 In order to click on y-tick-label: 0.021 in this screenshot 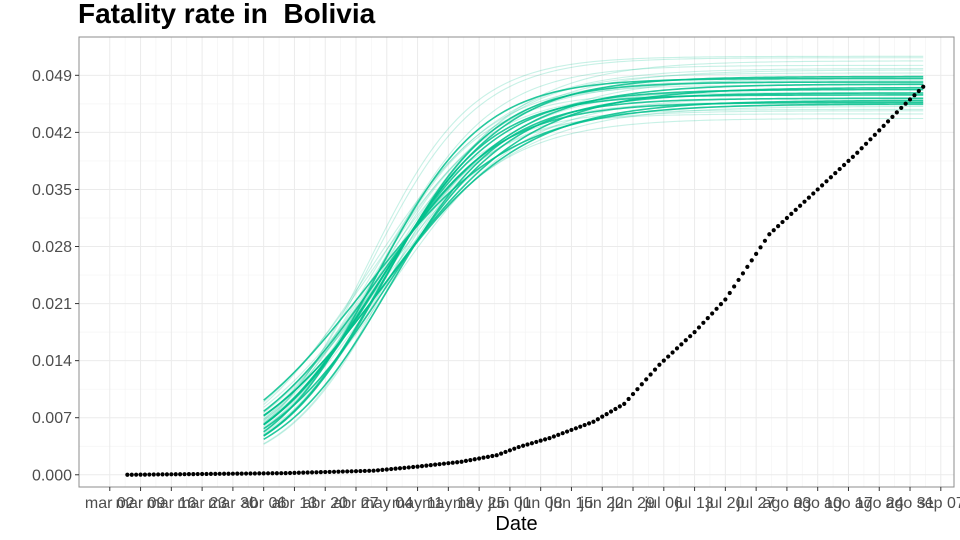, I will do `click(52, 304)`.